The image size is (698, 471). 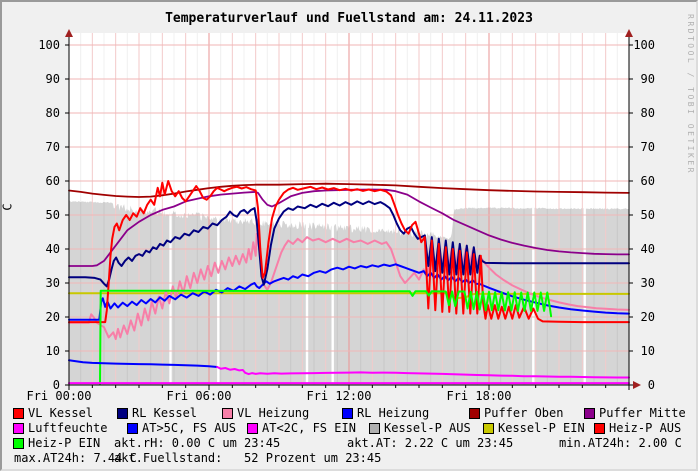 I want to click on legend-item: Luftfeuchte, so click(x=60, y=428).